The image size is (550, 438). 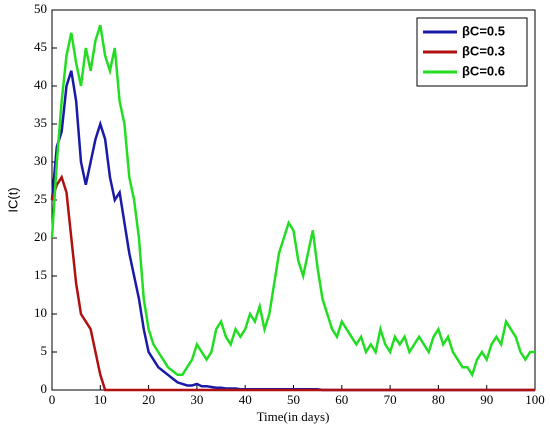 What do you see at coordinates (341, 399) in the screenshot?
I see `x-tick-label: 60` at bounding box center [341, 399].